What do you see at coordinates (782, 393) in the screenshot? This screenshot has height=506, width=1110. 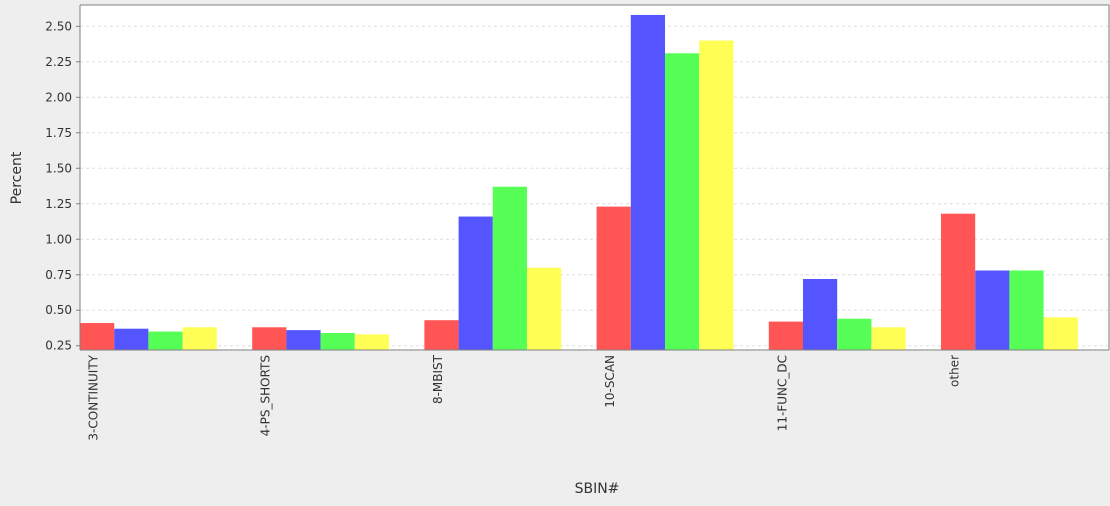 I see `x-tick-label: 11-FUNC_DC` at bounding box center [782, 393].